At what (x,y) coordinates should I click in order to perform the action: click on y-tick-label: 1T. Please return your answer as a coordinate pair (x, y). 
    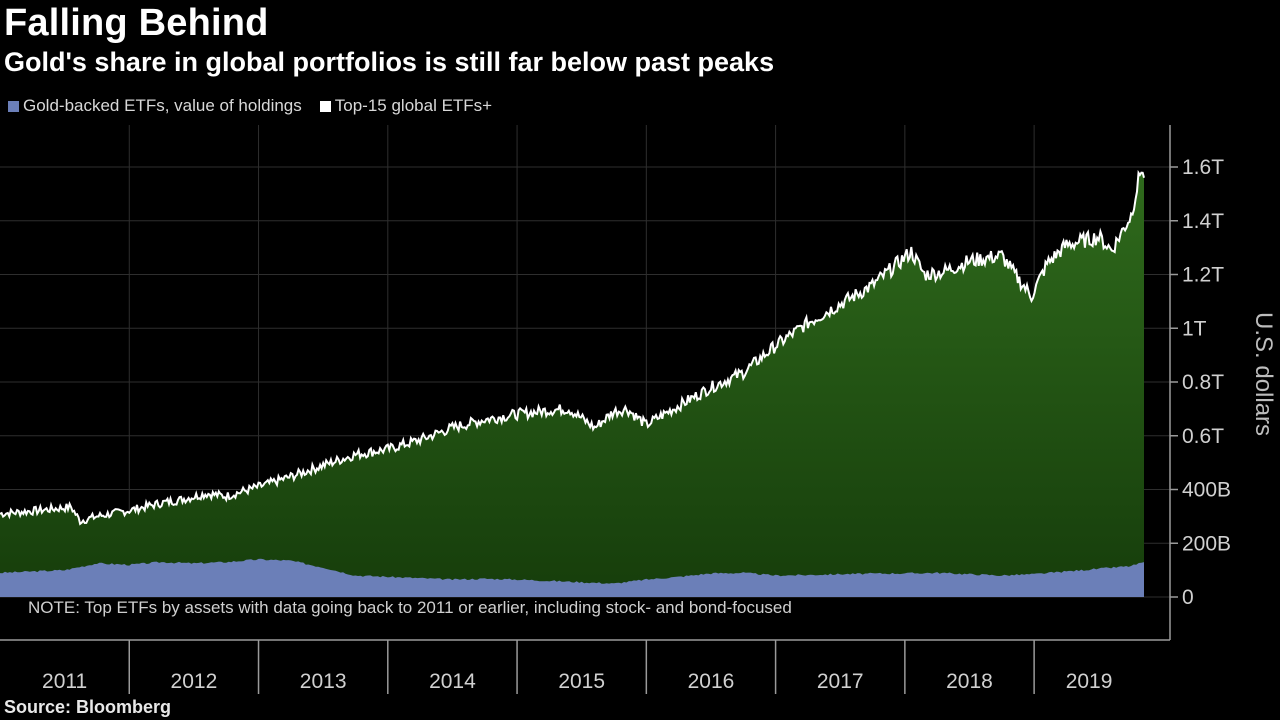
    Looking at the image, I should click on (1194, 328).